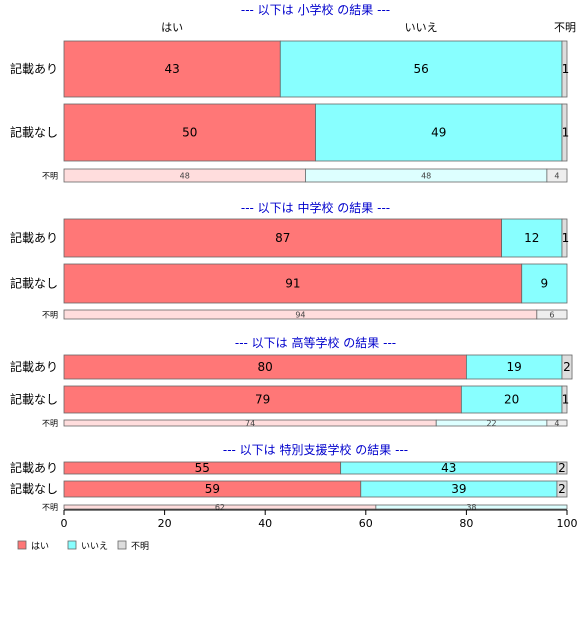 This screenshot has width=580, height=636. Describe the element at coordinates (565, 27) in the screenshot. I see `top-column-label: 不明` at that location.